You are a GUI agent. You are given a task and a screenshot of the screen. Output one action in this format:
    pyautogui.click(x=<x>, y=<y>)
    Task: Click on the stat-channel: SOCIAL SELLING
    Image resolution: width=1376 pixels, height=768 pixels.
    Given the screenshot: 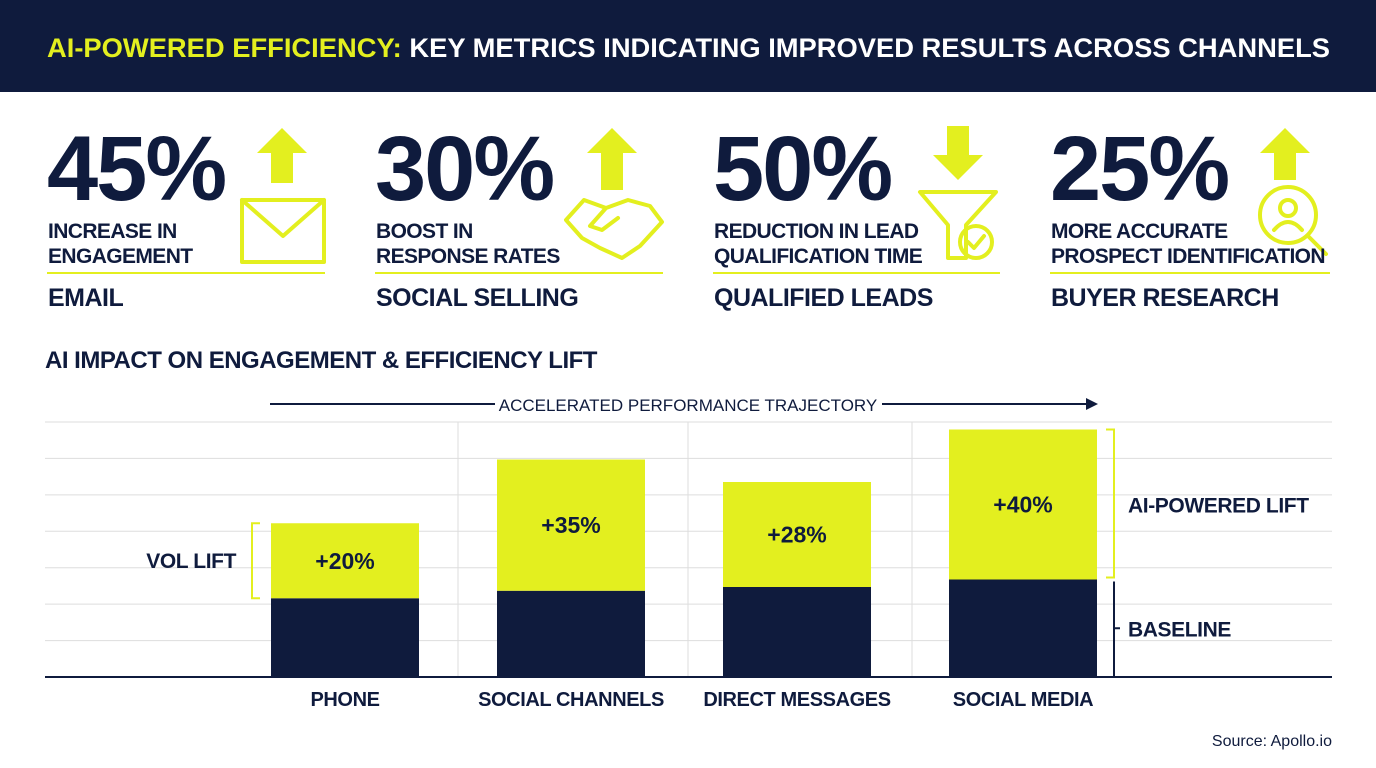 What is the action you would take?
    pyautogui.click(x=477, y=298)
    